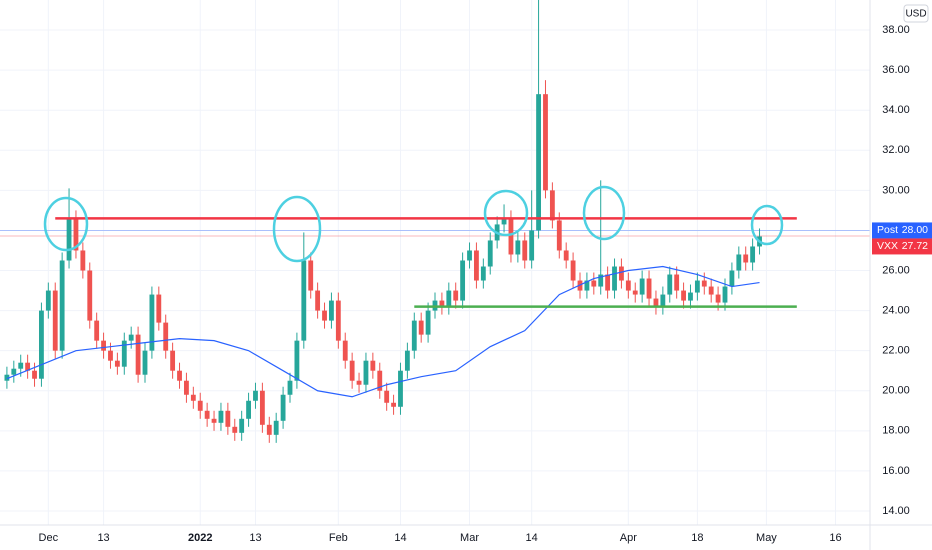 The height and width of the screenshot is (550, 932). I want to click on y-tick-label: 26.00, so click(896, 270).